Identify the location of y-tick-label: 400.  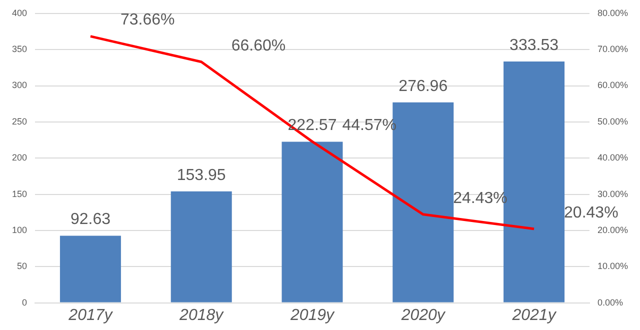
(20, 13).